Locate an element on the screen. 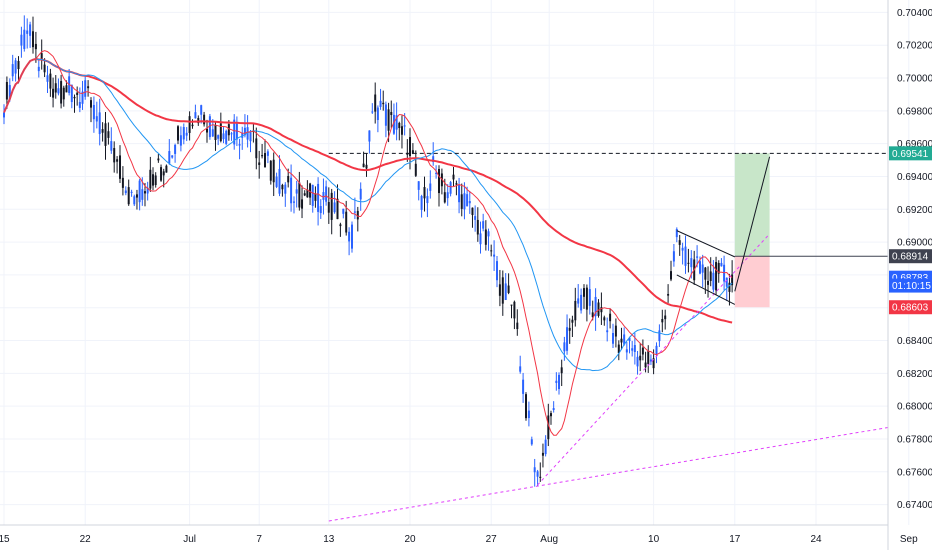 The width and height of the screenshot is (932, 550). y-tick-label: 0.69800 is located at coordinates (914, 111).